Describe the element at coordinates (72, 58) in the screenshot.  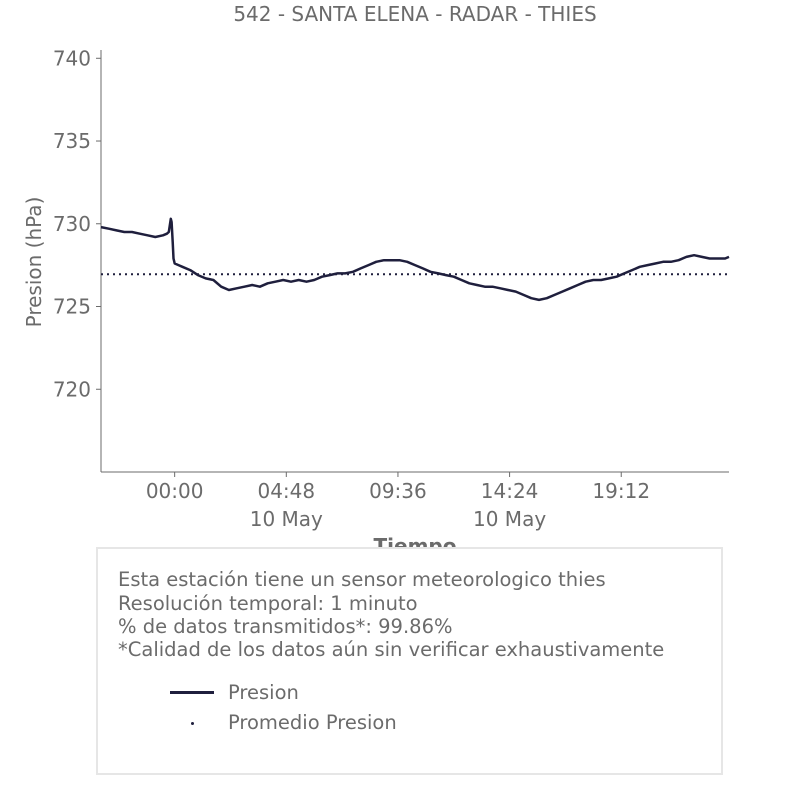
I see `y-tick-label: 740` at that location.